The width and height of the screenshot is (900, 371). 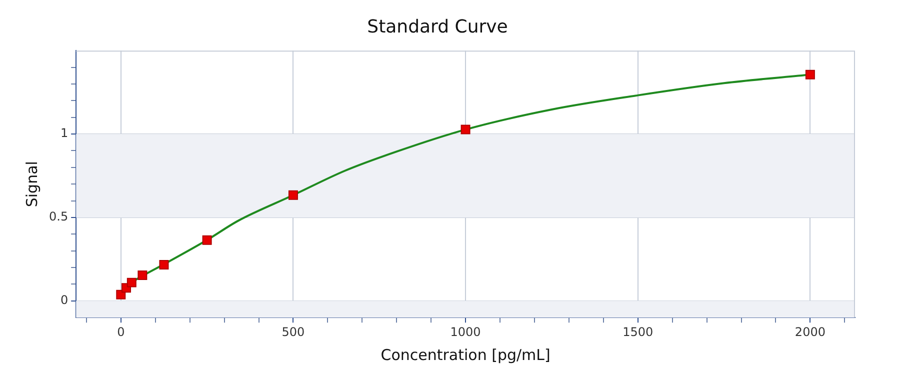 What do you see at coordinates (31, 184) in the screenshot?
I see `y-axis-title: Signal` at bounding box center [31, 184].